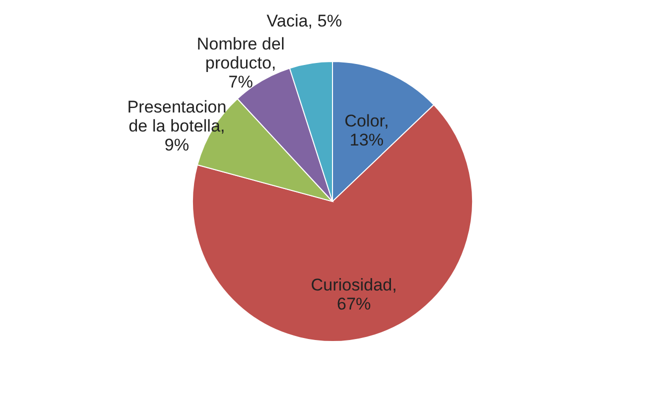 This screenshot has height=403, width=665. Describe the element at coordinates (304, 21) in the screenshot. I see `slice-label: Vacia, 5%` at that location.